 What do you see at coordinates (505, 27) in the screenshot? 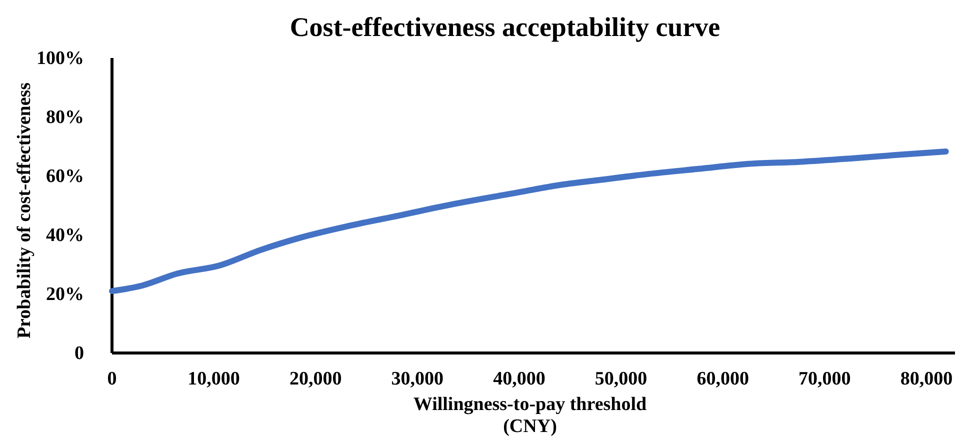
I see `chart-title: Cost-effectiveness acceptability curve` at bounding box center [505, 27].